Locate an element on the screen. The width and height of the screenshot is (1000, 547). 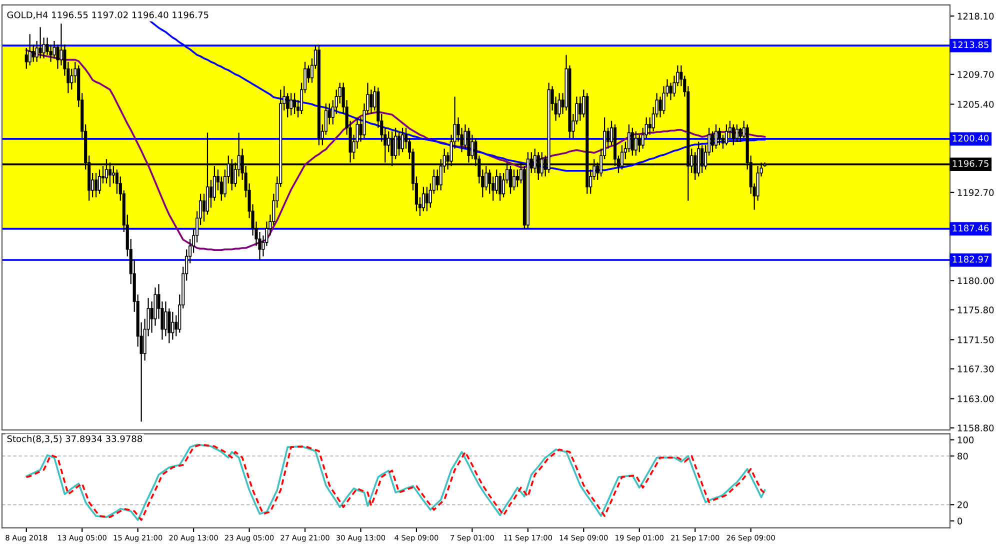
y-tick-label: 80 is located at coordinates (963, 456).